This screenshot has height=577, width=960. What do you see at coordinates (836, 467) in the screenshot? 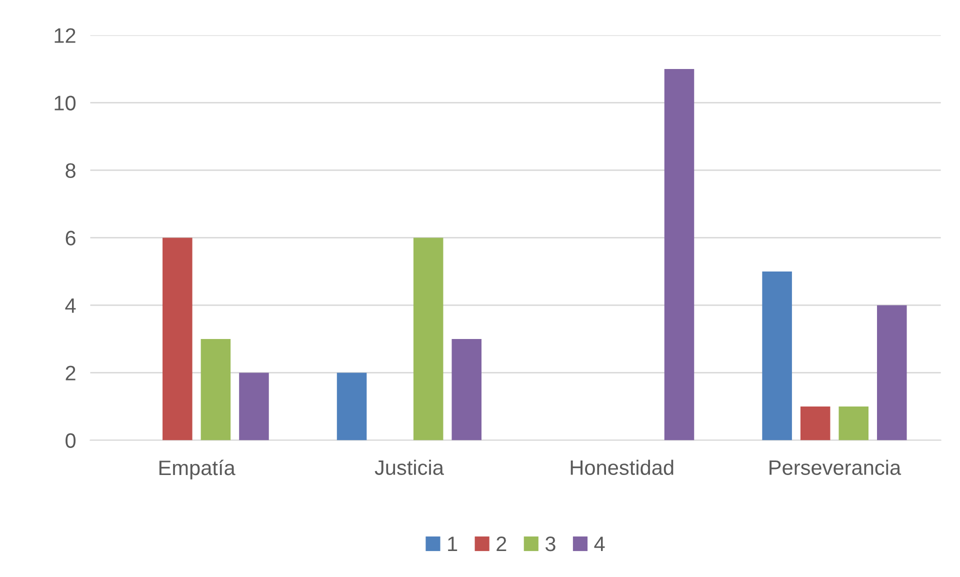
I see `x-tick-label: Perseverancia` at bounding box center [836, 467].